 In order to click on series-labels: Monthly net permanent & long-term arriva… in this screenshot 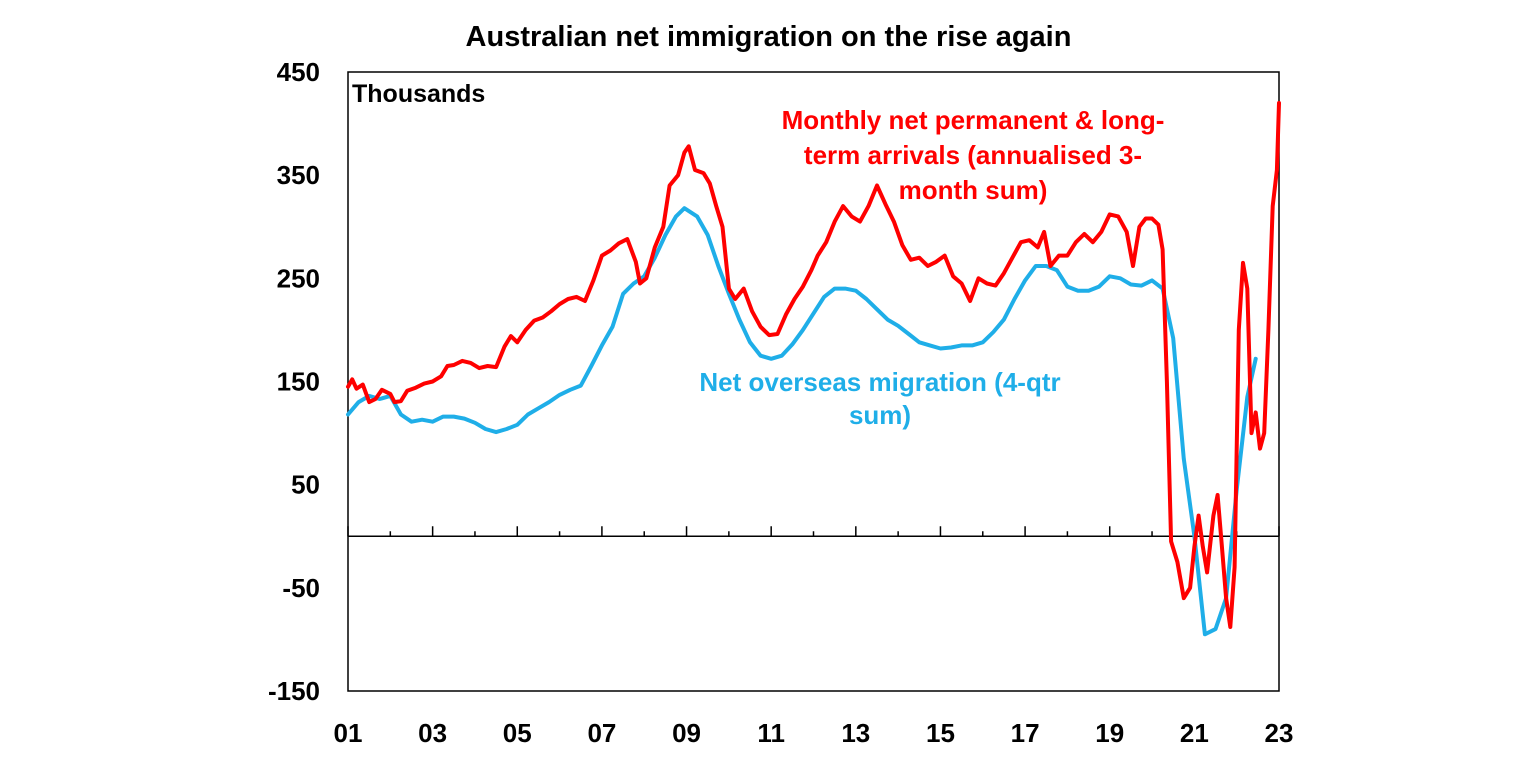, I will do `click(931, 267)`.